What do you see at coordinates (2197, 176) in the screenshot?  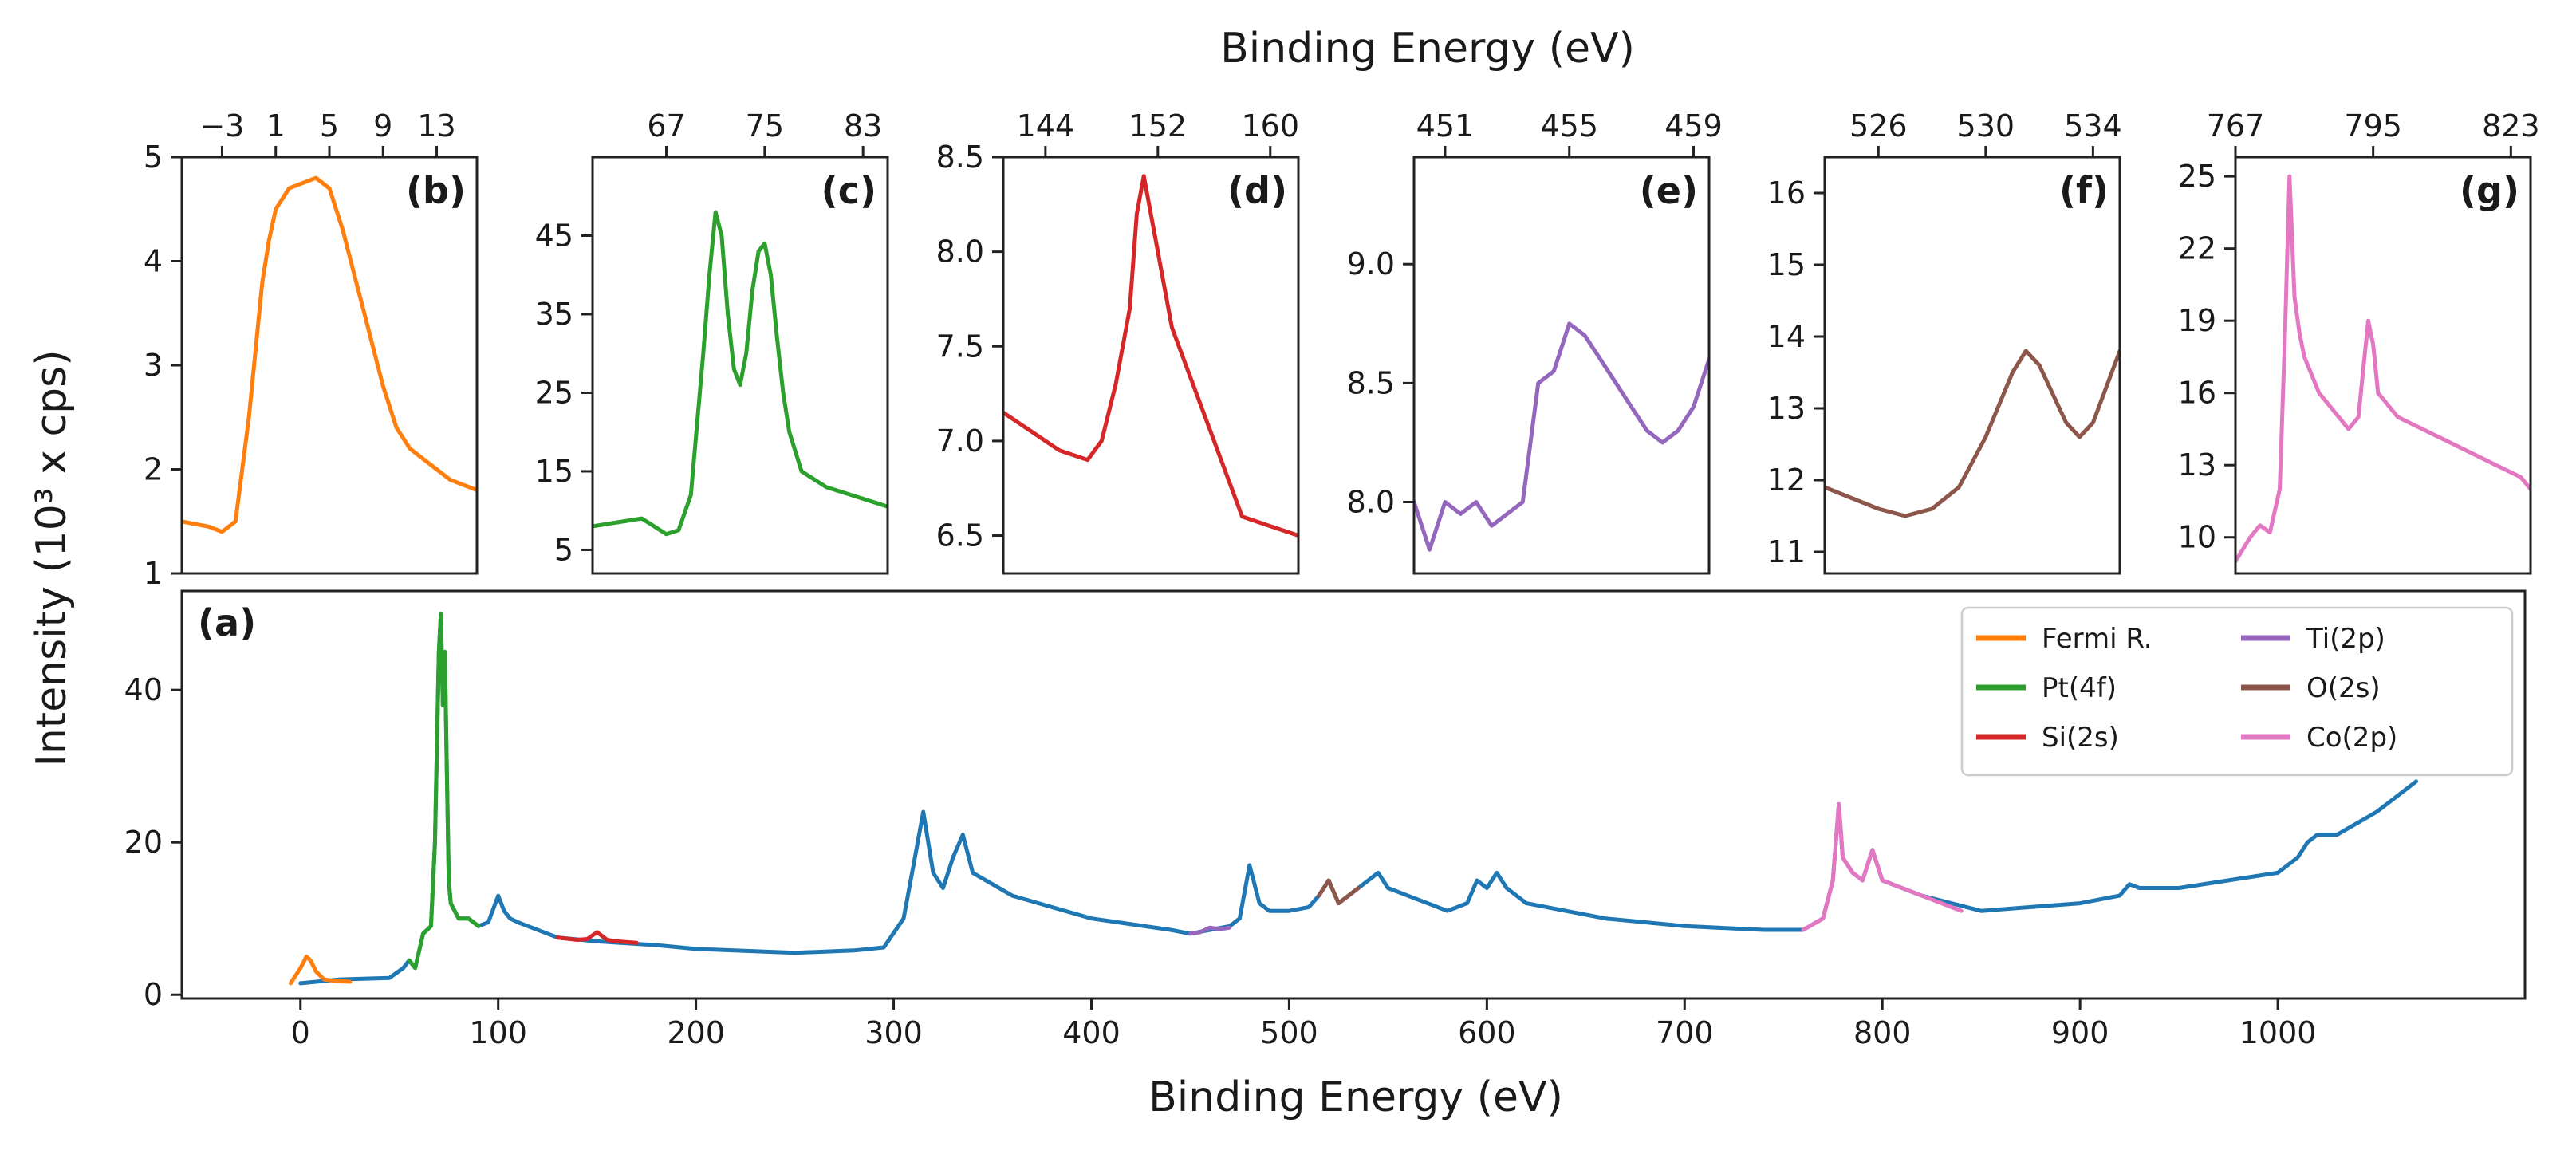 I see `panel-g-ytick-label: 25` at bounding box center [2197, 176].